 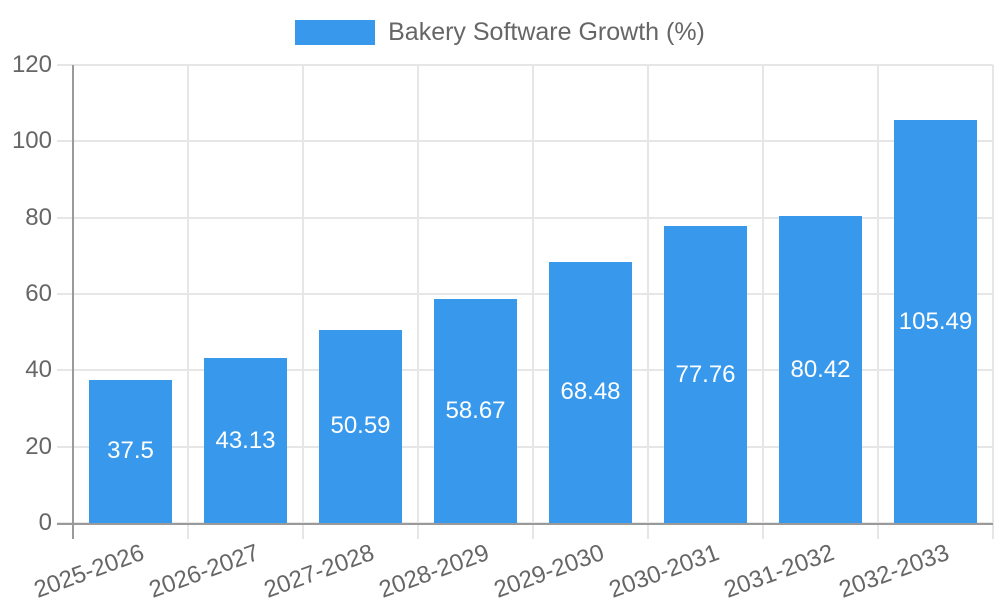 I want to click on bar-value-label: 77.76, so click(x=705, y=374).